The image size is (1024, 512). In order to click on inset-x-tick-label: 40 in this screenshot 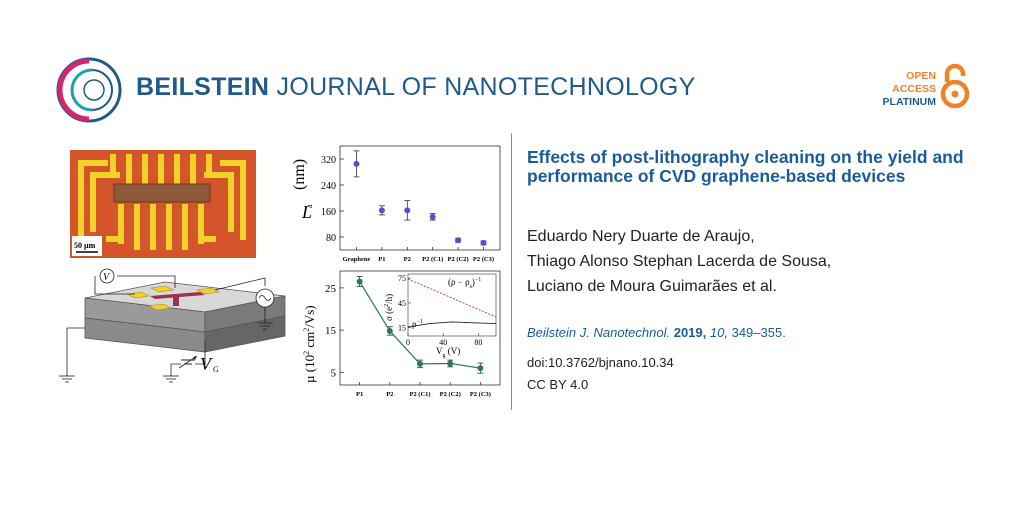, I will do `click(443, 342)`.